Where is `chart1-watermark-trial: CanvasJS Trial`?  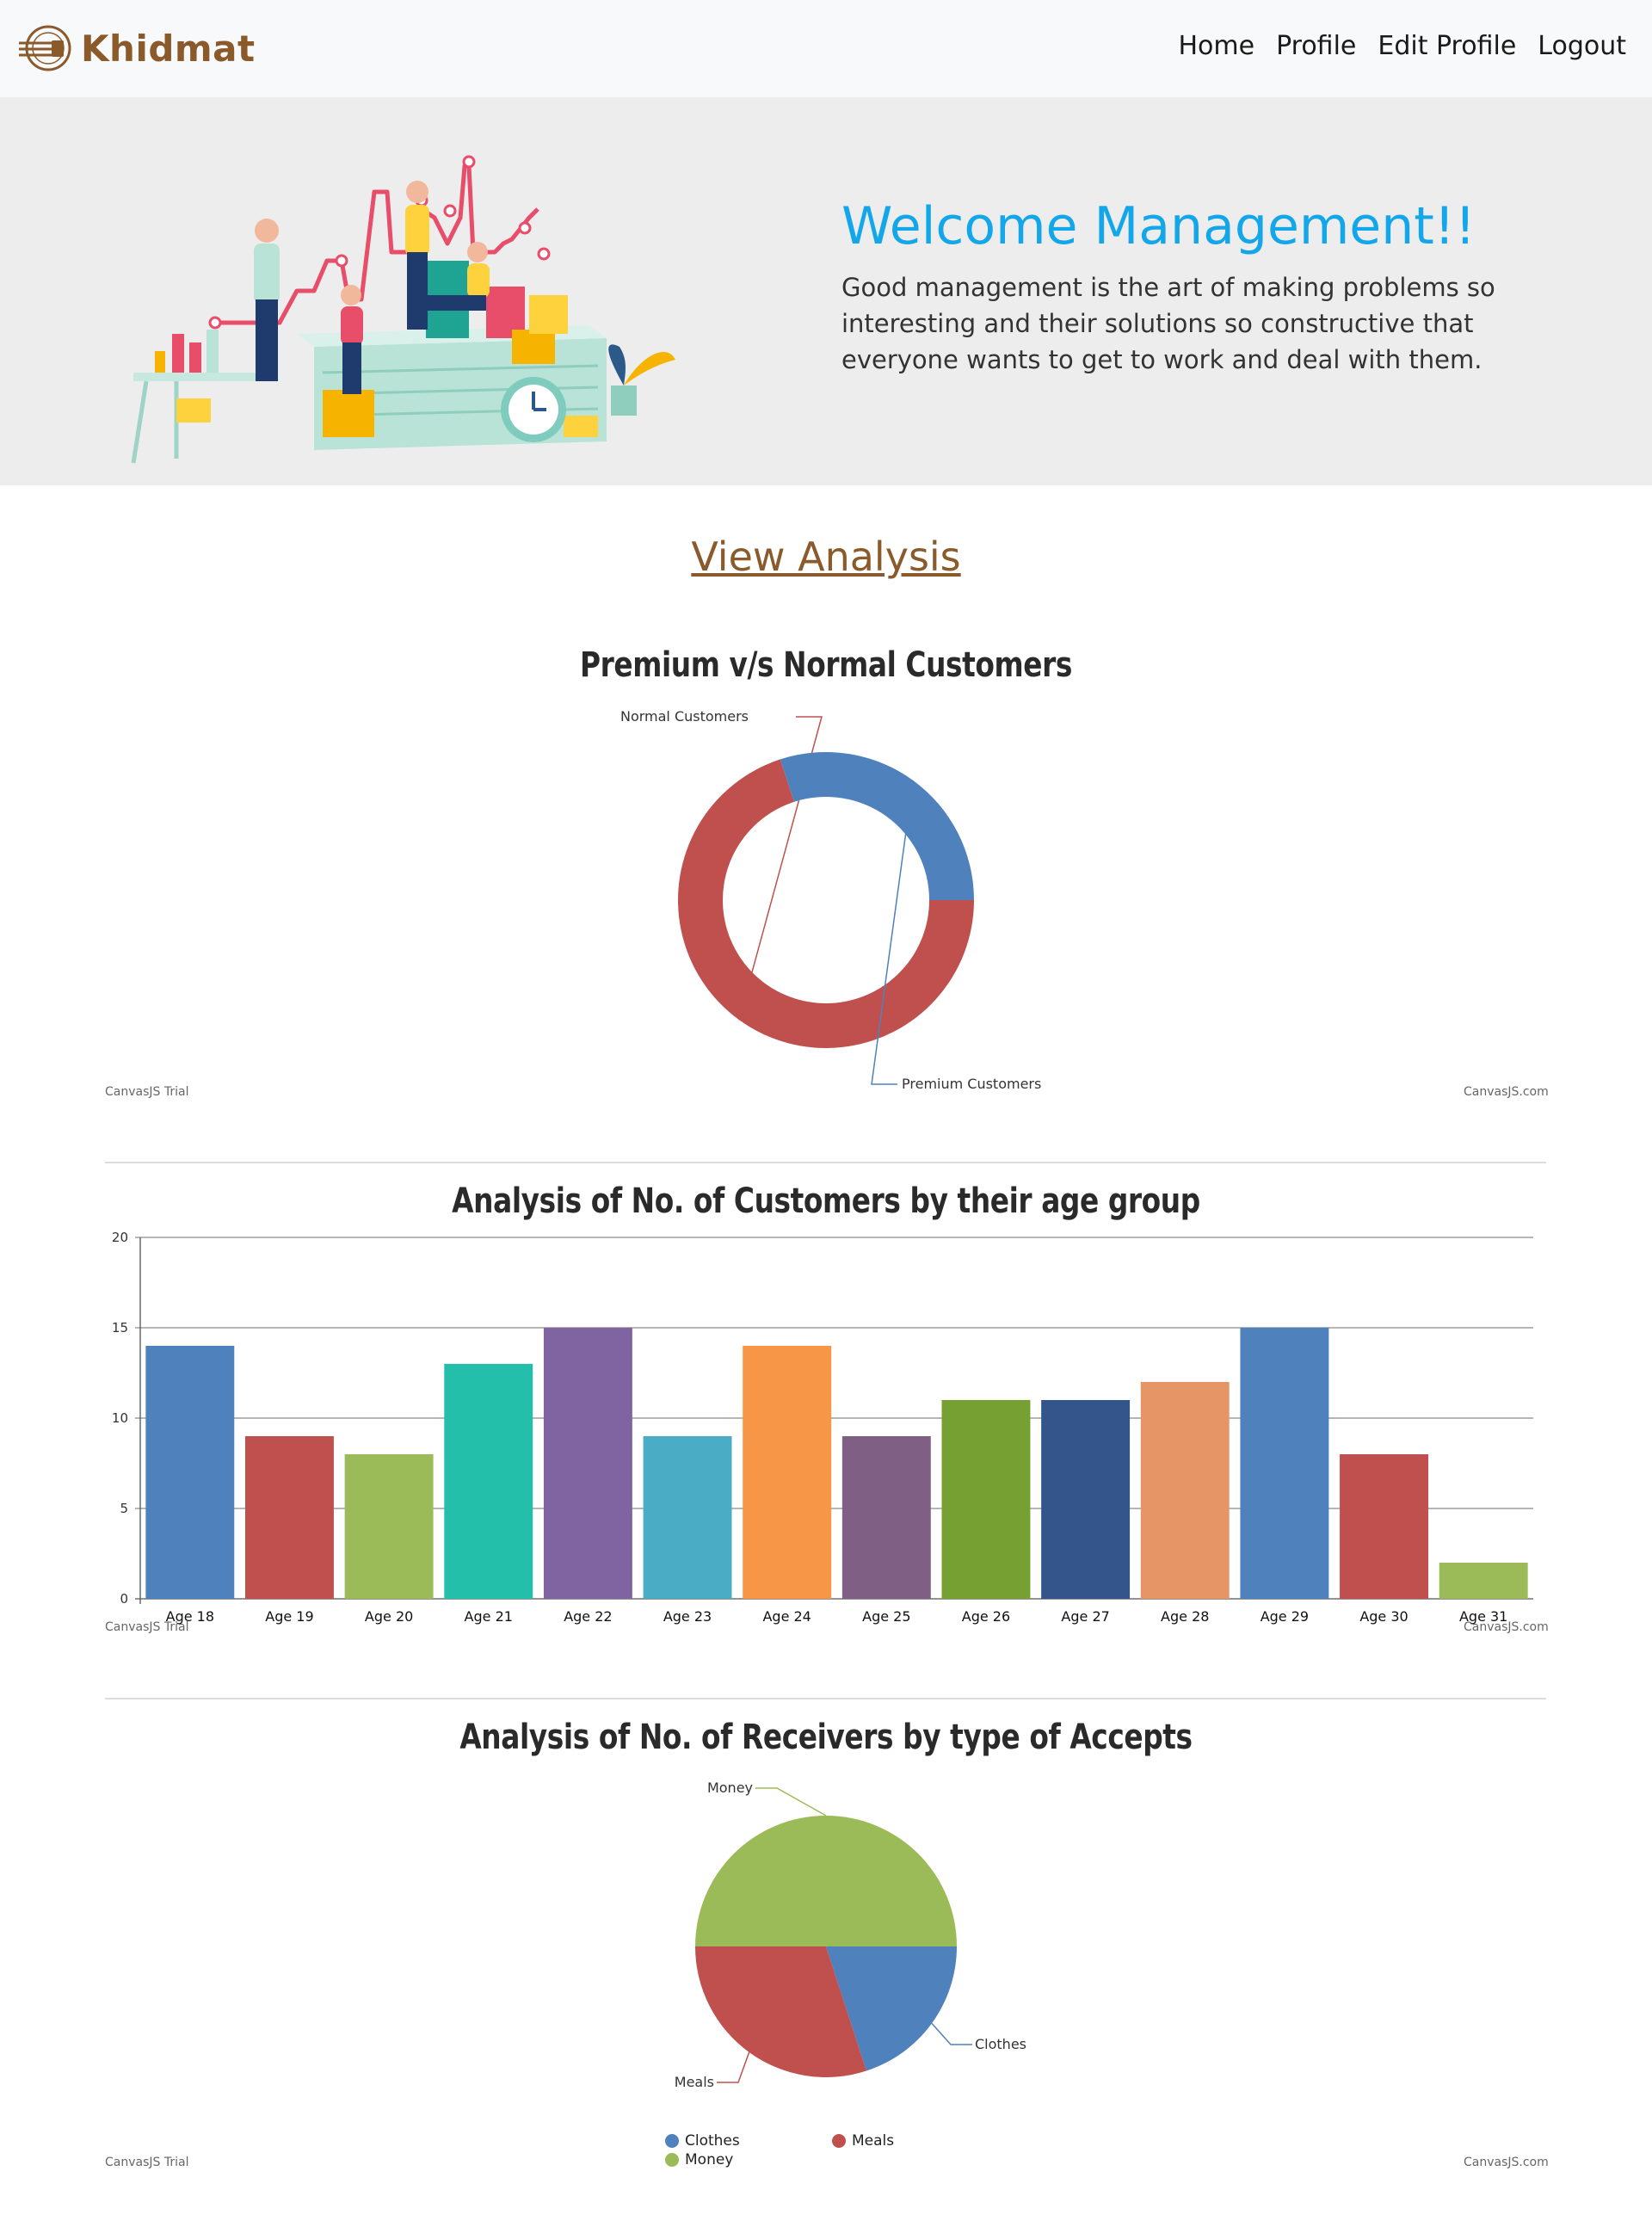 chart1-watermark-trial: CanvasJS Trial is located at coordinates (147, 1092).